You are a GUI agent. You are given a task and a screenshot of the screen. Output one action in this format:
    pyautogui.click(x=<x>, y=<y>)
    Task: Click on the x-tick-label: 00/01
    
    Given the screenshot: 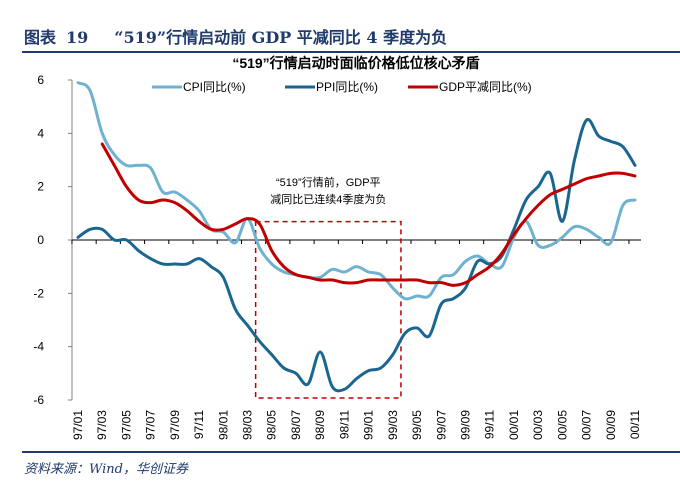 What is the action you would take?
    pyautogui.click(x=514, y=425)
    